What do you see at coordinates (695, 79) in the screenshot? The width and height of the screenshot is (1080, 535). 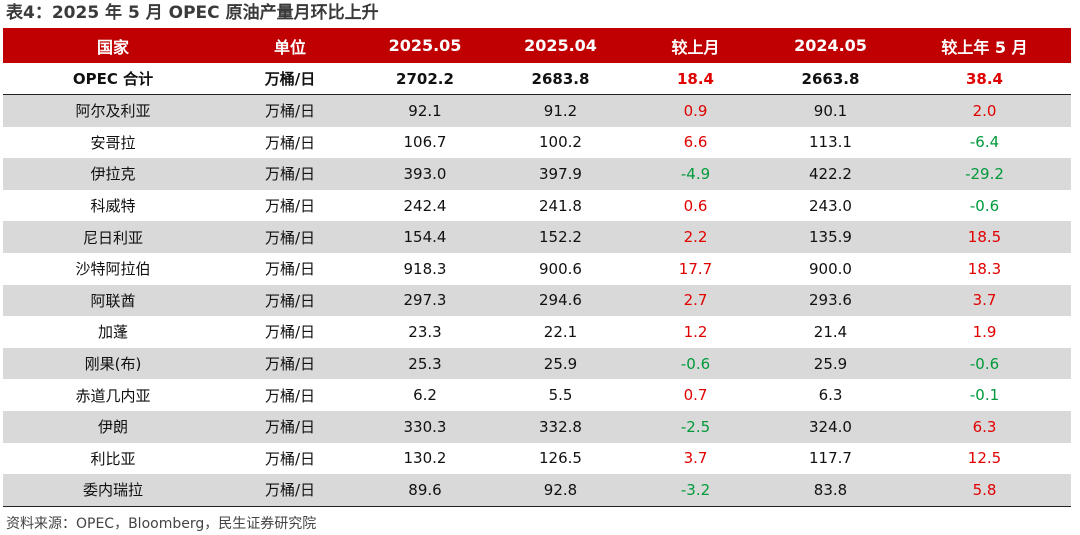 I see `mom-change-cell: 18.4` at bounding box center [695, 79].